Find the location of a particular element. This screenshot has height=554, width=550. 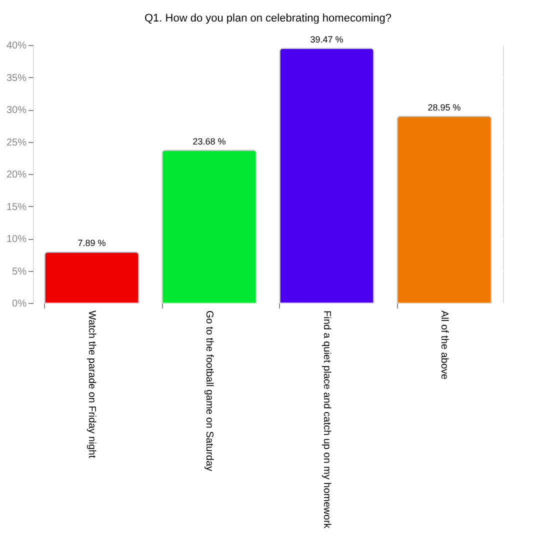

y-tick-label: 35% is located at coordinates (16, 78).